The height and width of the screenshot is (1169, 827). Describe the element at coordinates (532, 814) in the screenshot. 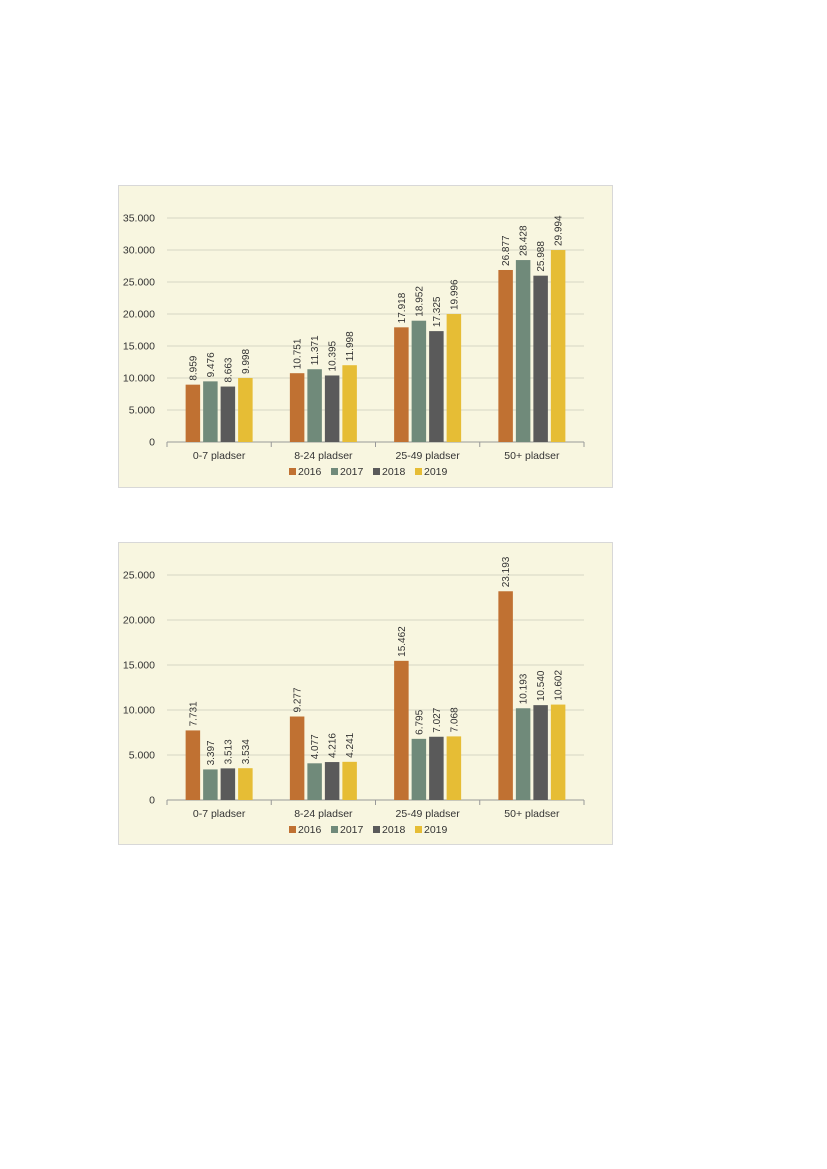

I see `chart1-category-label: 50+ pladser` at that location.